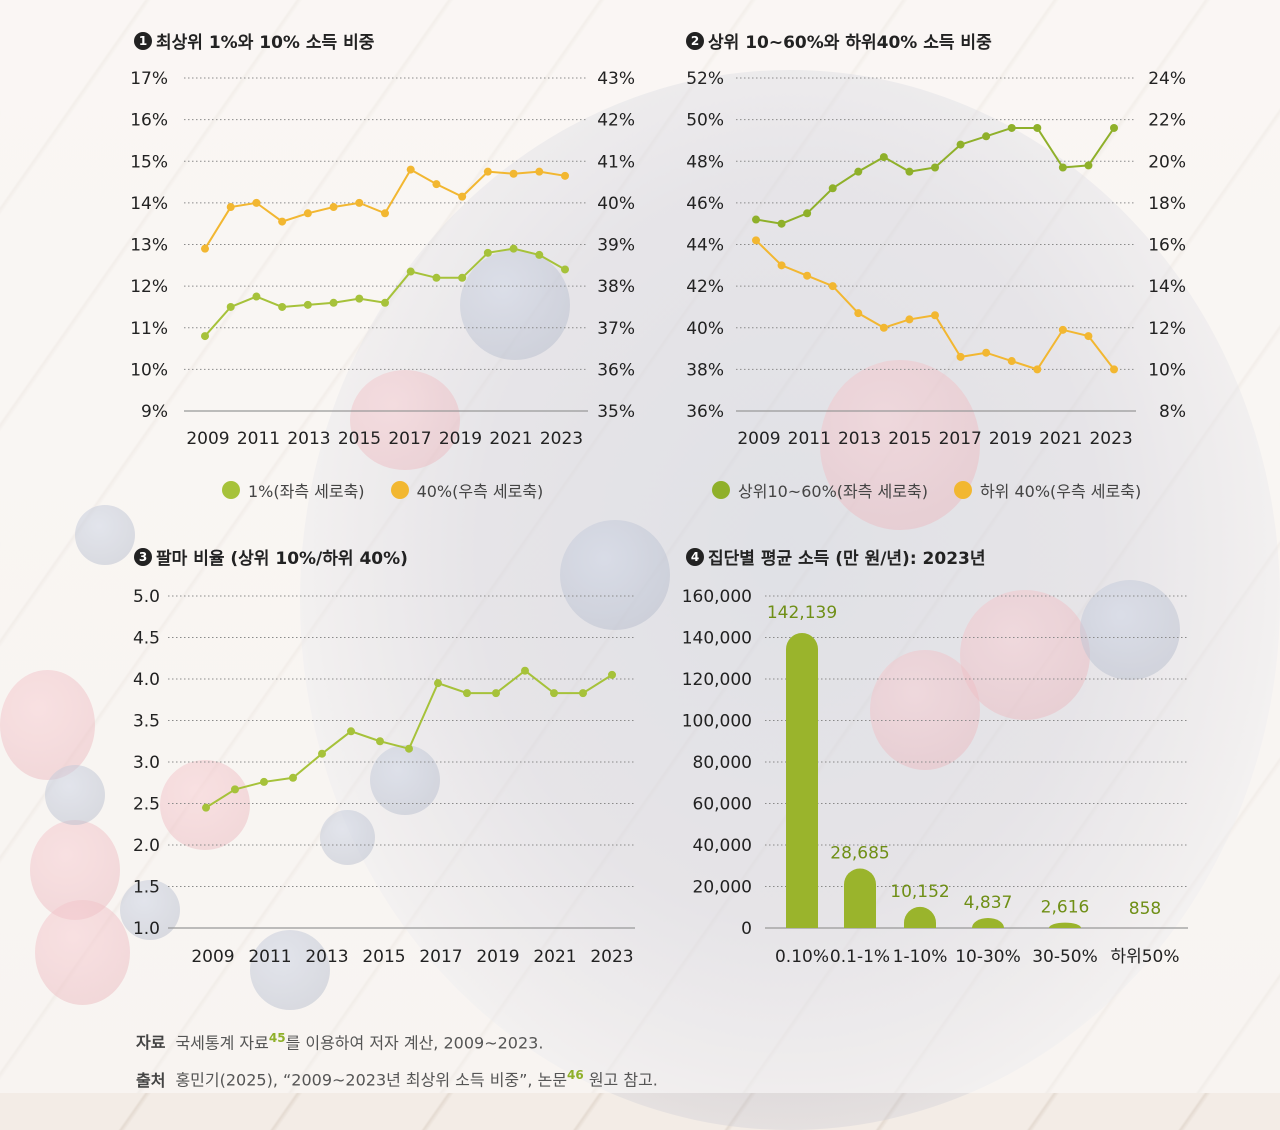  I want to click on x-tick-label: 2011, so click(258, 439).